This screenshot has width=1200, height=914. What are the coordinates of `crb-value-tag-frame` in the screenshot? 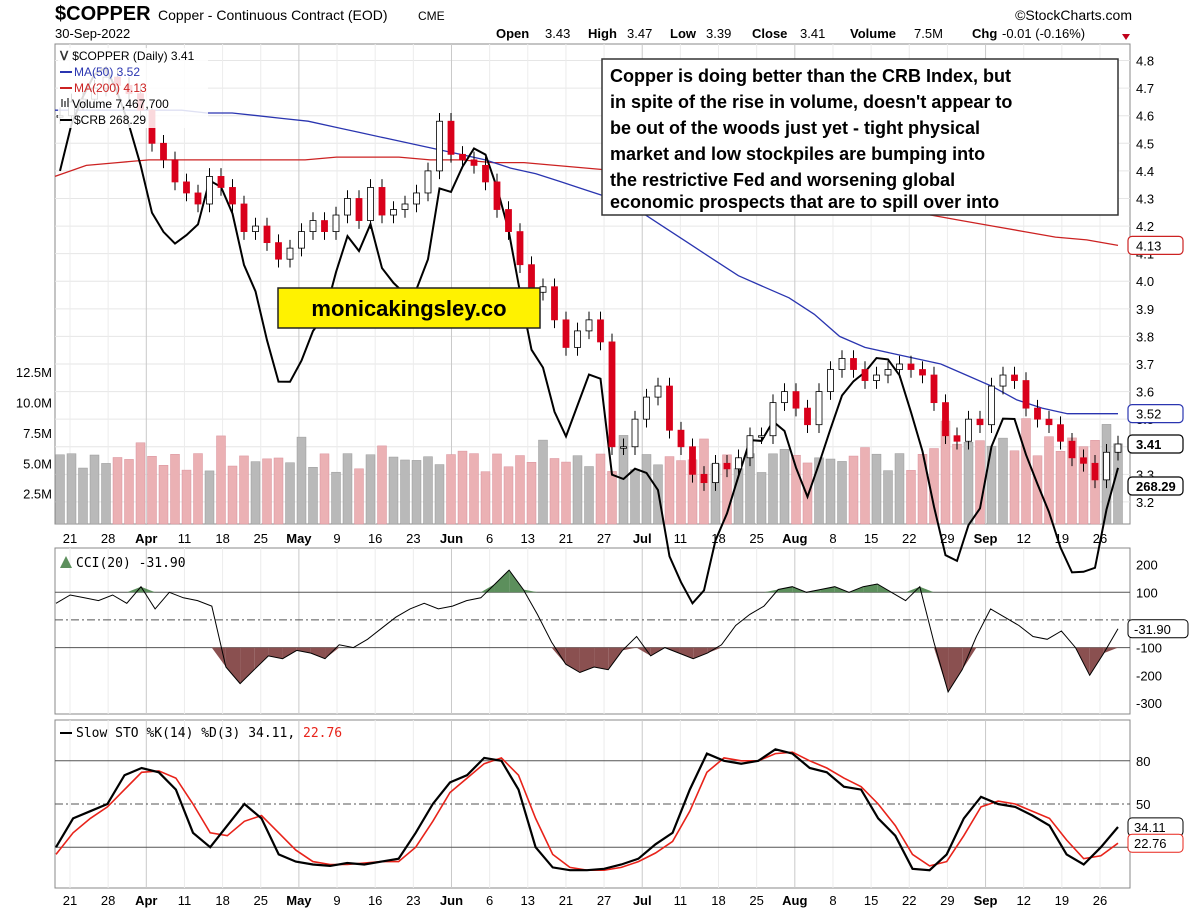 It's located at (1155, 486).